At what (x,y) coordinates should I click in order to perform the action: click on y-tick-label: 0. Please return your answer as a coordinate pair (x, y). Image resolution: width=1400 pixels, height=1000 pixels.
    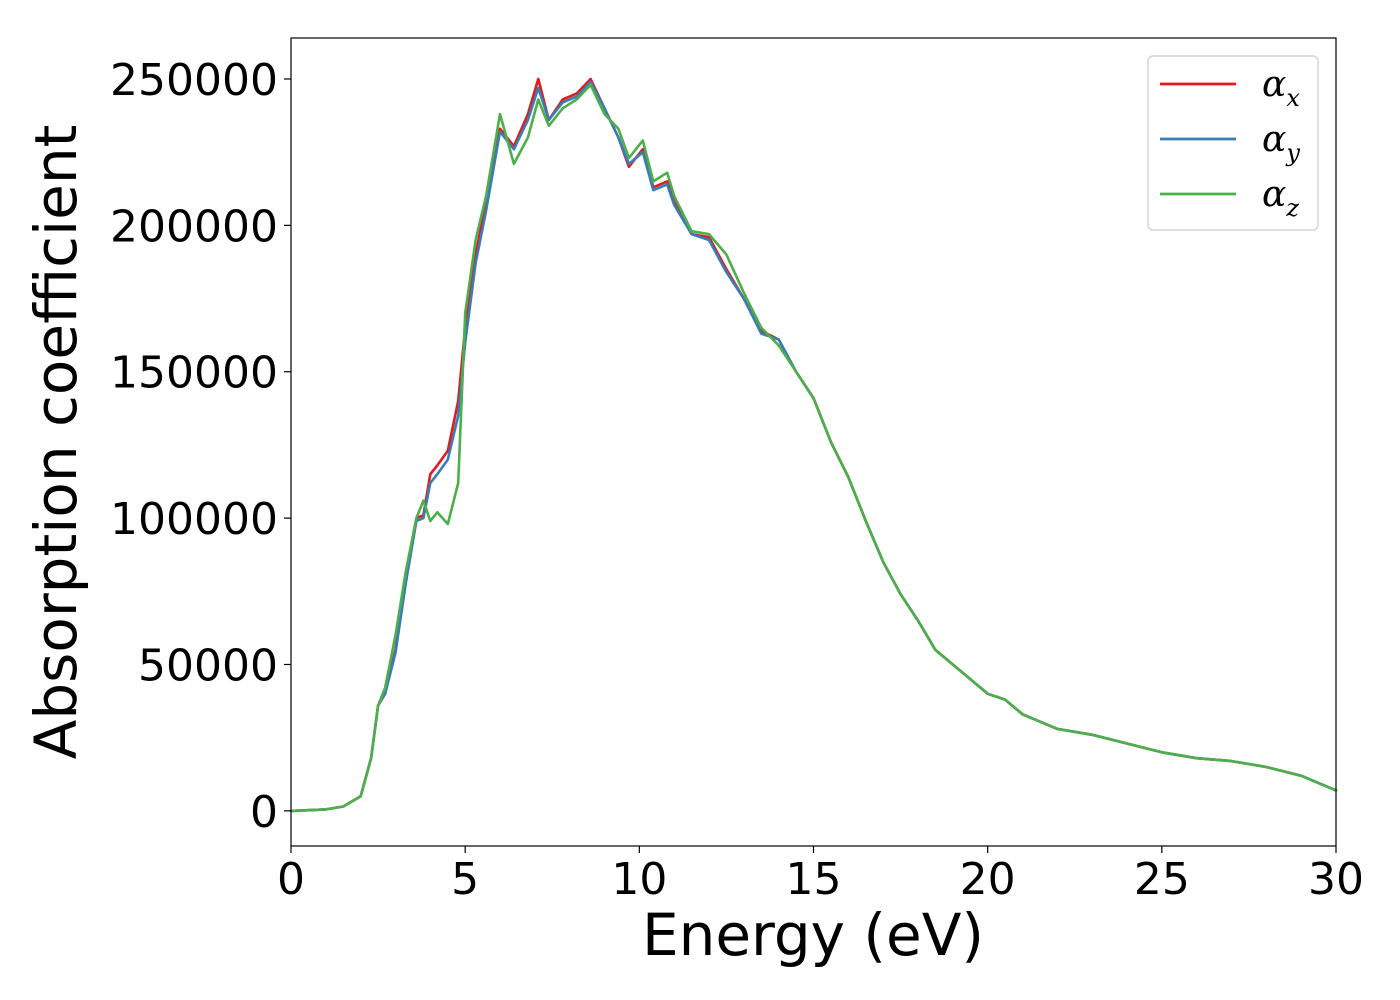
    Looking at the image, I should click on (264, 812).